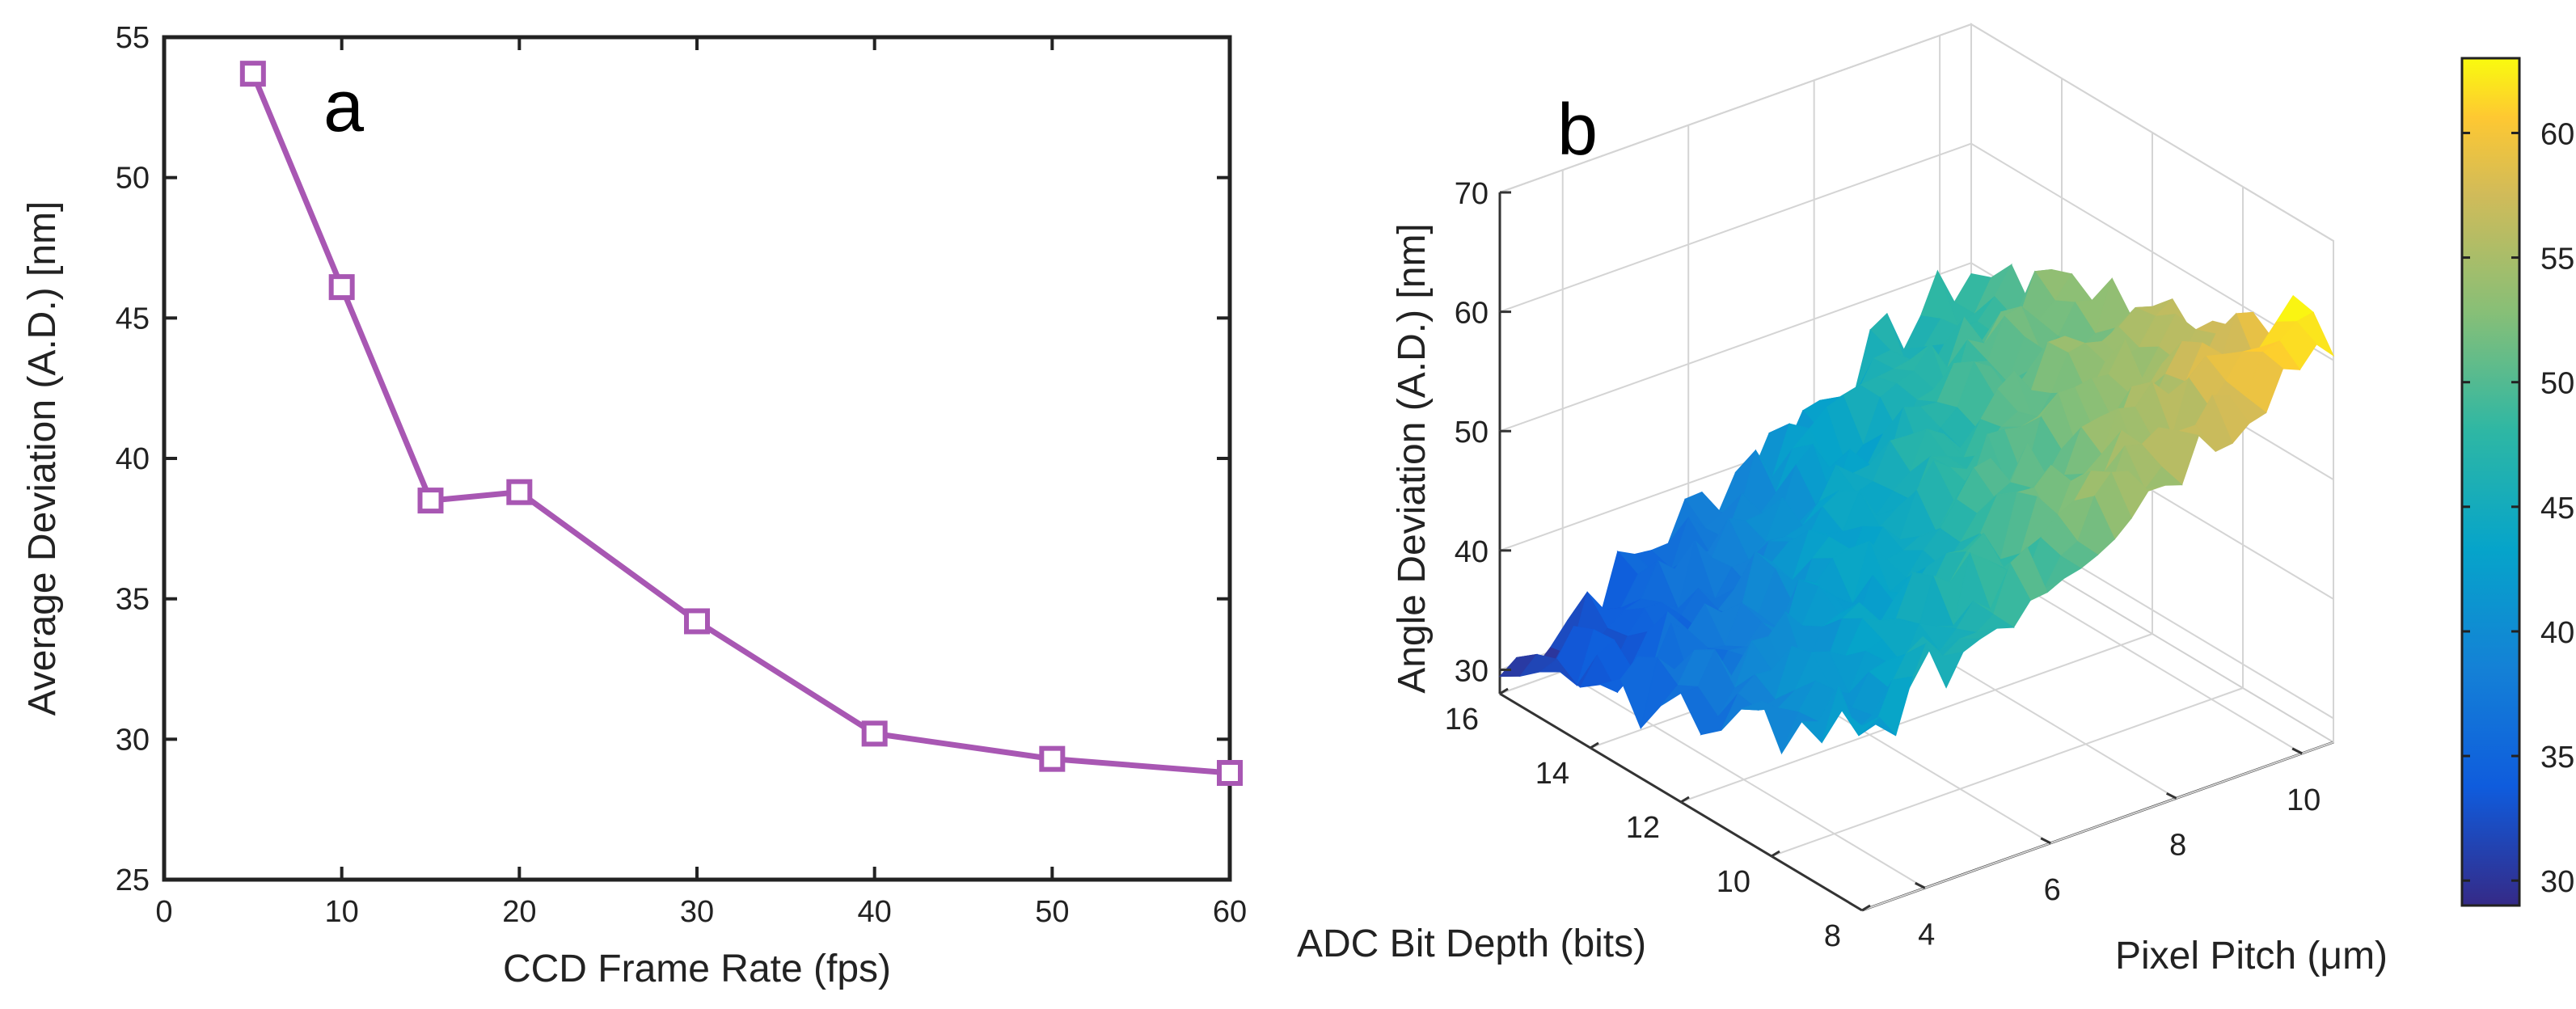  I want to click on surface-patch, so click(1861, 723).